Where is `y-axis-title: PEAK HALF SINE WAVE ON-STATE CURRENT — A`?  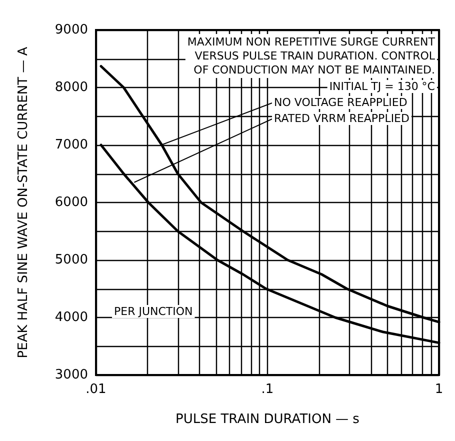
y-axis-title: PEAK HALF SINE WAVE ON-STATE CURRENT — A is located at coordinates (23, 202).